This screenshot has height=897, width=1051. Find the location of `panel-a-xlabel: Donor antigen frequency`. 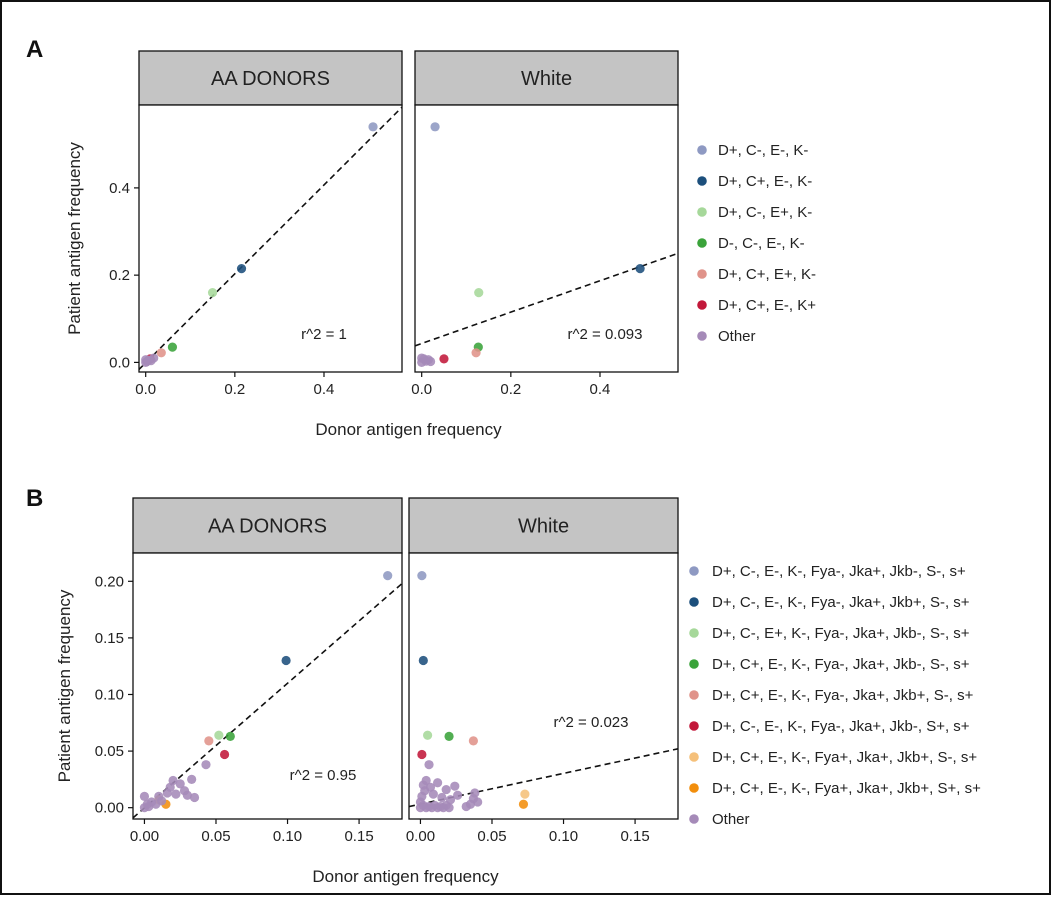

panel-a-xlabel: Donor antigen frequency is located at coordinates (408, 429).